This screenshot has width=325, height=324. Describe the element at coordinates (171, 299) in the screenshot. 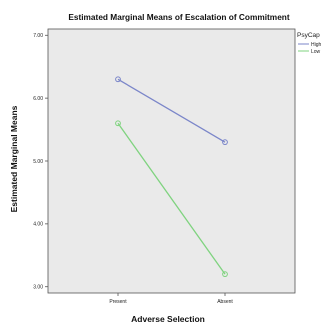

I see `x-axis: Present Absent` at that location.